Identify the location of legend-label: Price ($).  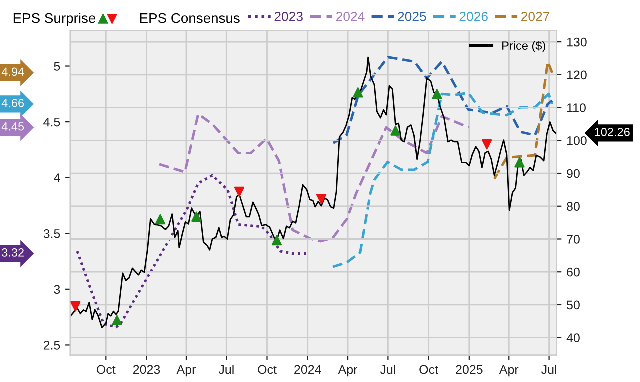
(524, 46).